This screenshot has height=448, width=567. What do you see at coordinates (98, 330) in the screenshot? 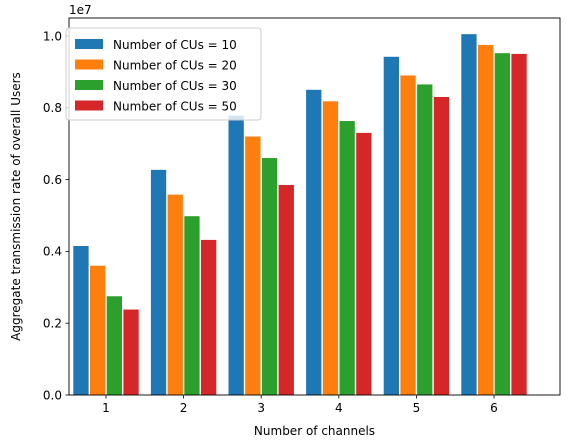
I see `bar-series2-cat1` at bounding box center [98, 330].